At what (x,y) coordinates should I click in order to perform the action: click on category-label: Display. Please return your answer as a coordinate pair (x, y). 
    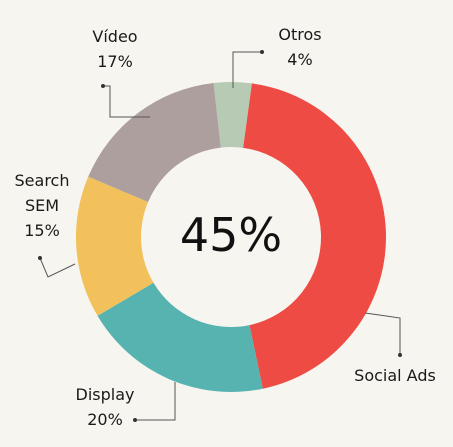
    Looking at the image, I should click on (105, 394).